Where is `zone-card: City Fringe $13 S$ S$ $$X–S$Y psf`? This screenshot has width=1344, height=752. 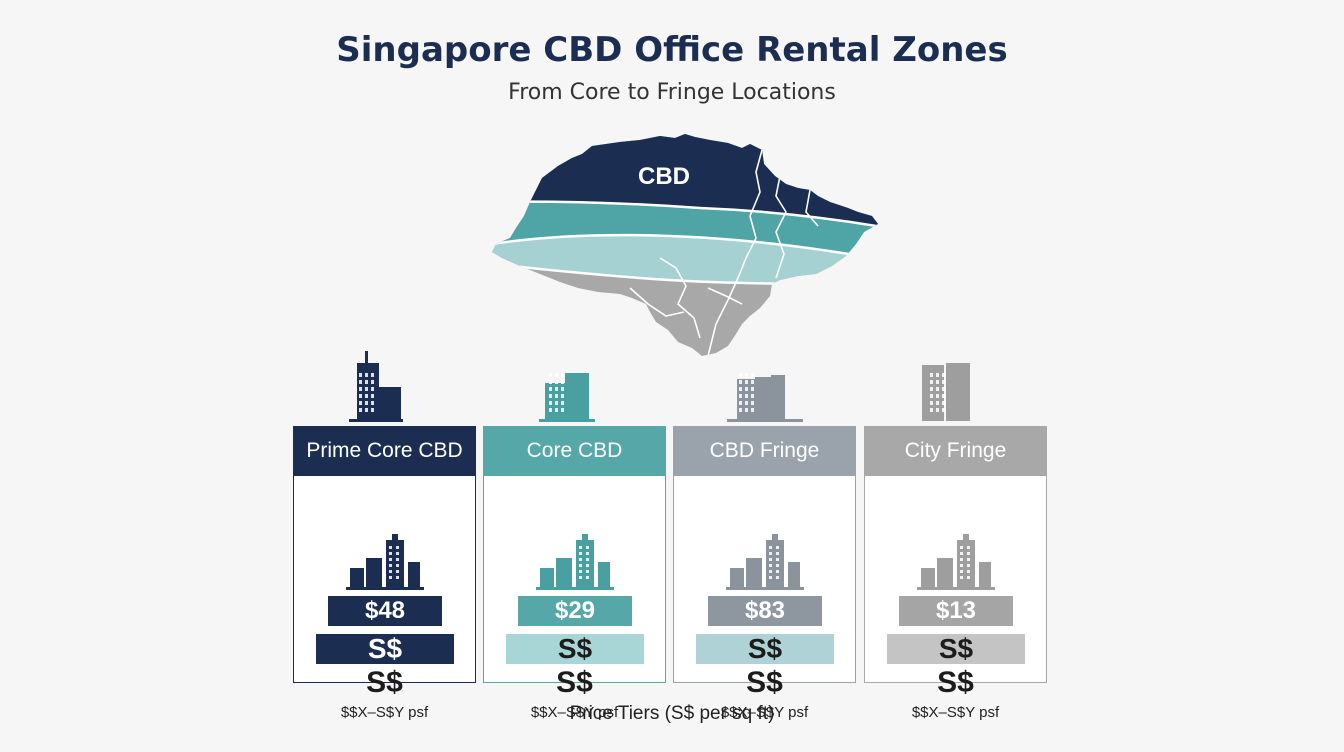
zone-card: City Fringe $13 S$ S$ $$X–S$Y psf is located at coordinates (955, 573).